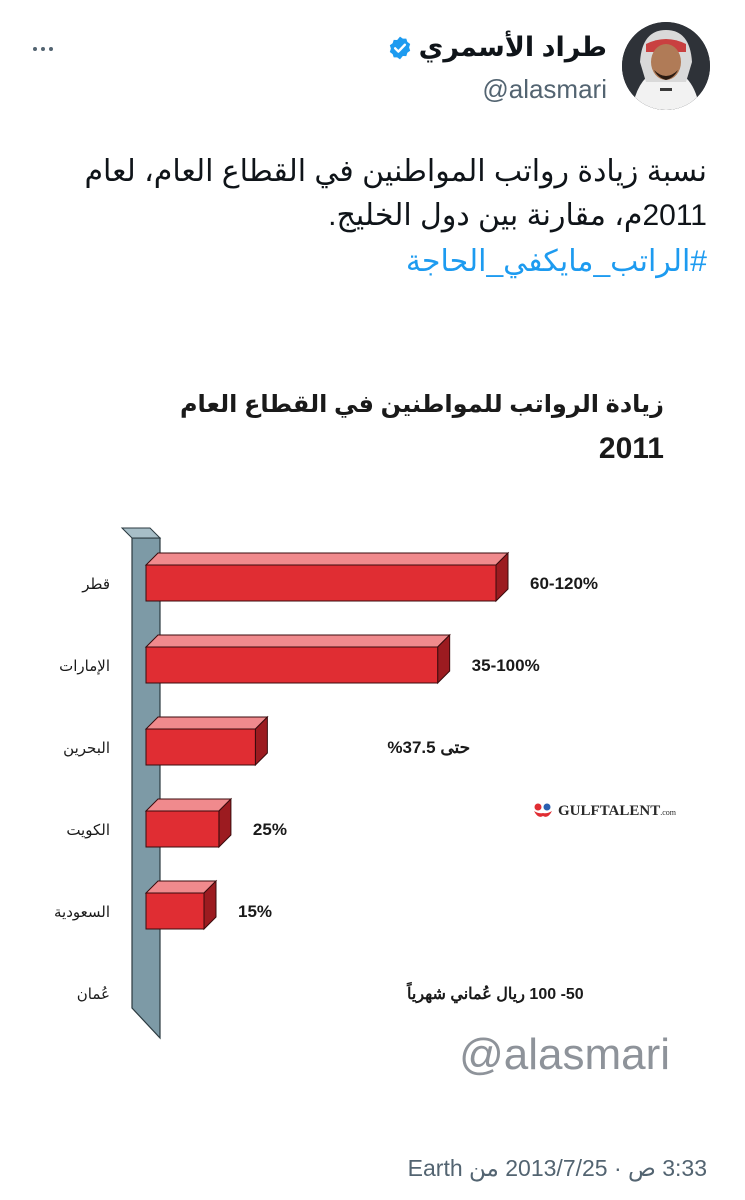 Image resolution: width=745 pixels, height=1200 pixels. Describe the element at coordinates (421, 404) in the screenshot. I see `chart-title: زيادة الرواتب للمواطنين في القطاع العام` at that location.